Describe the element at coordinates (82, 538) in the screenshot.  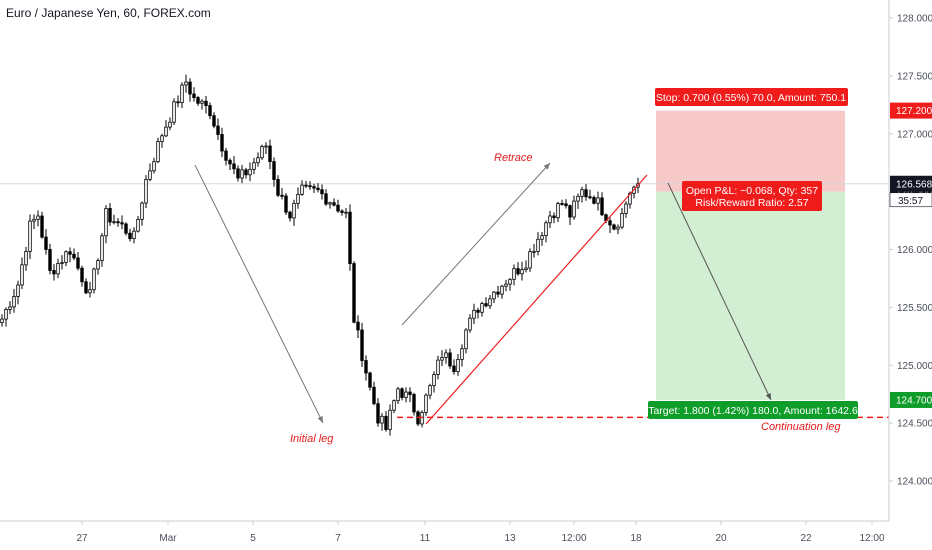
I see `time-tick-label: 27` at that location.